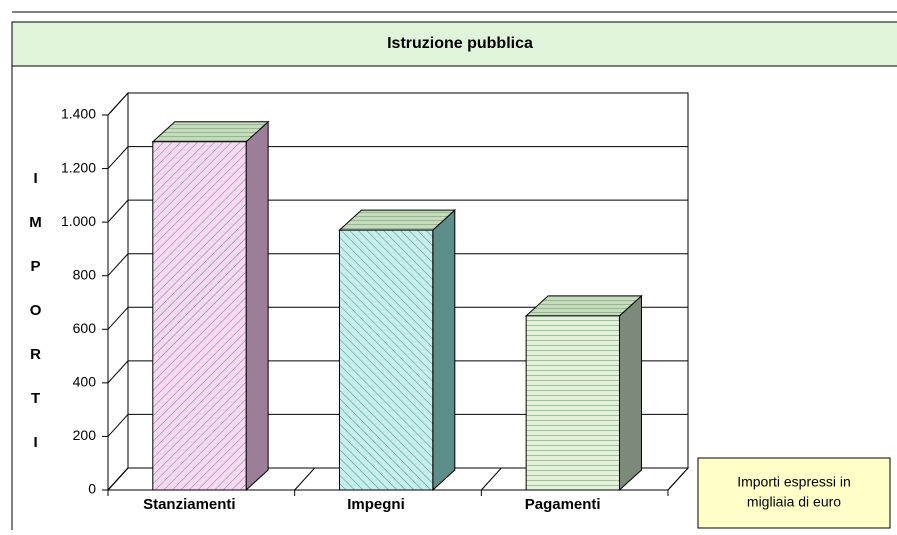  What do you see at coordinates (85, 274) in the screenshot?
I see `y-tick-label: 800` at bounding box center [85, 274].